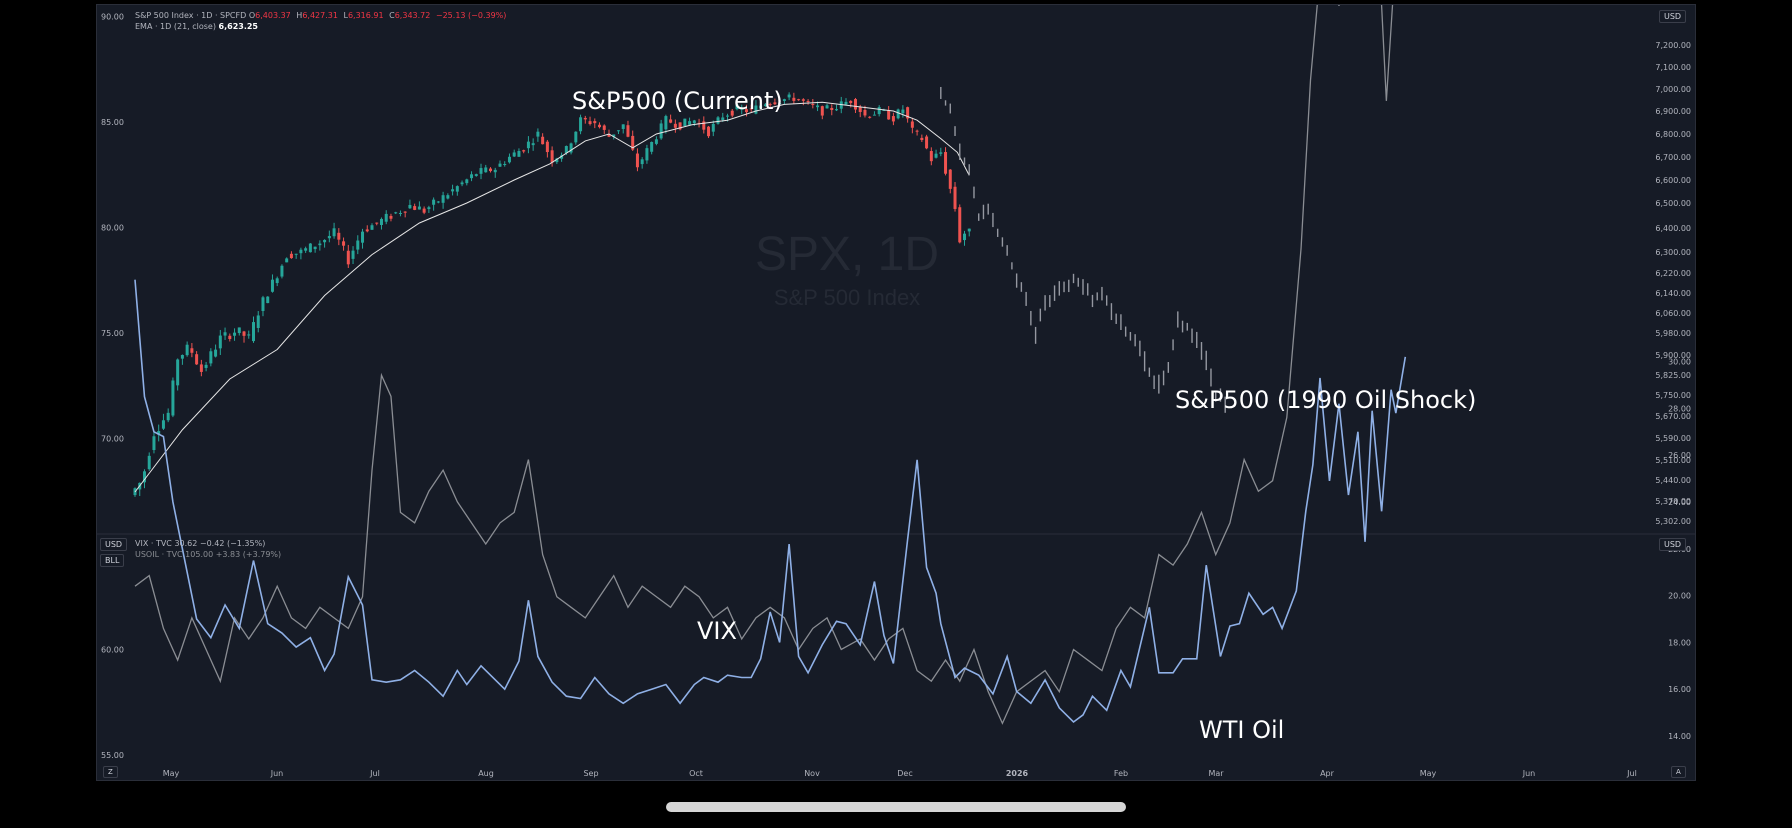  Describe the element at coordinates (1673, 375) in the screenshot. I see `price-axis-label: 5,825.00` at that location.